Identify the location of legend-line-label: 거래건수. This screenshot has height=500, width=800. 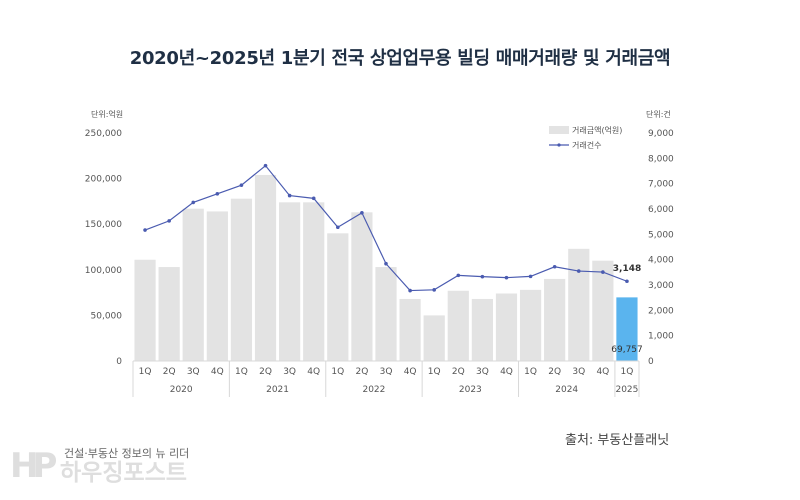
(586, 145).